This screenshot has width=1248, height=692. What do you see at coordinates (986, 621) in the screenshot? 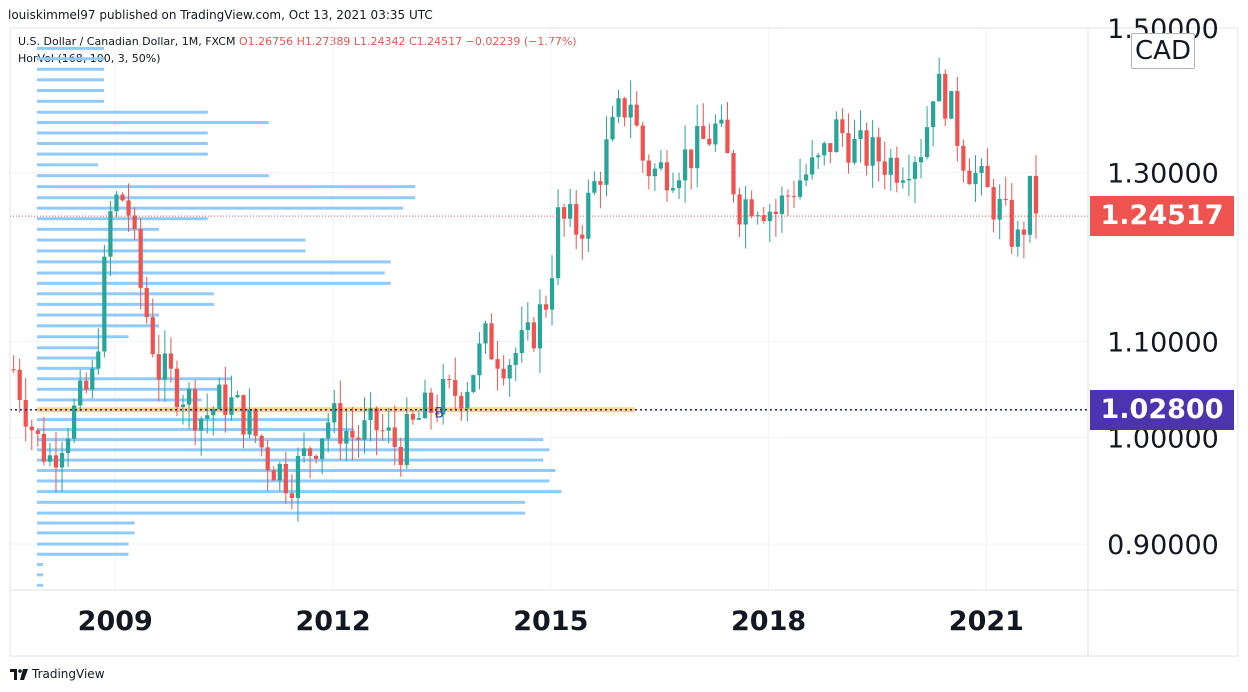
I see `x-tick-label: 2021` at bounding box center [986, 621].